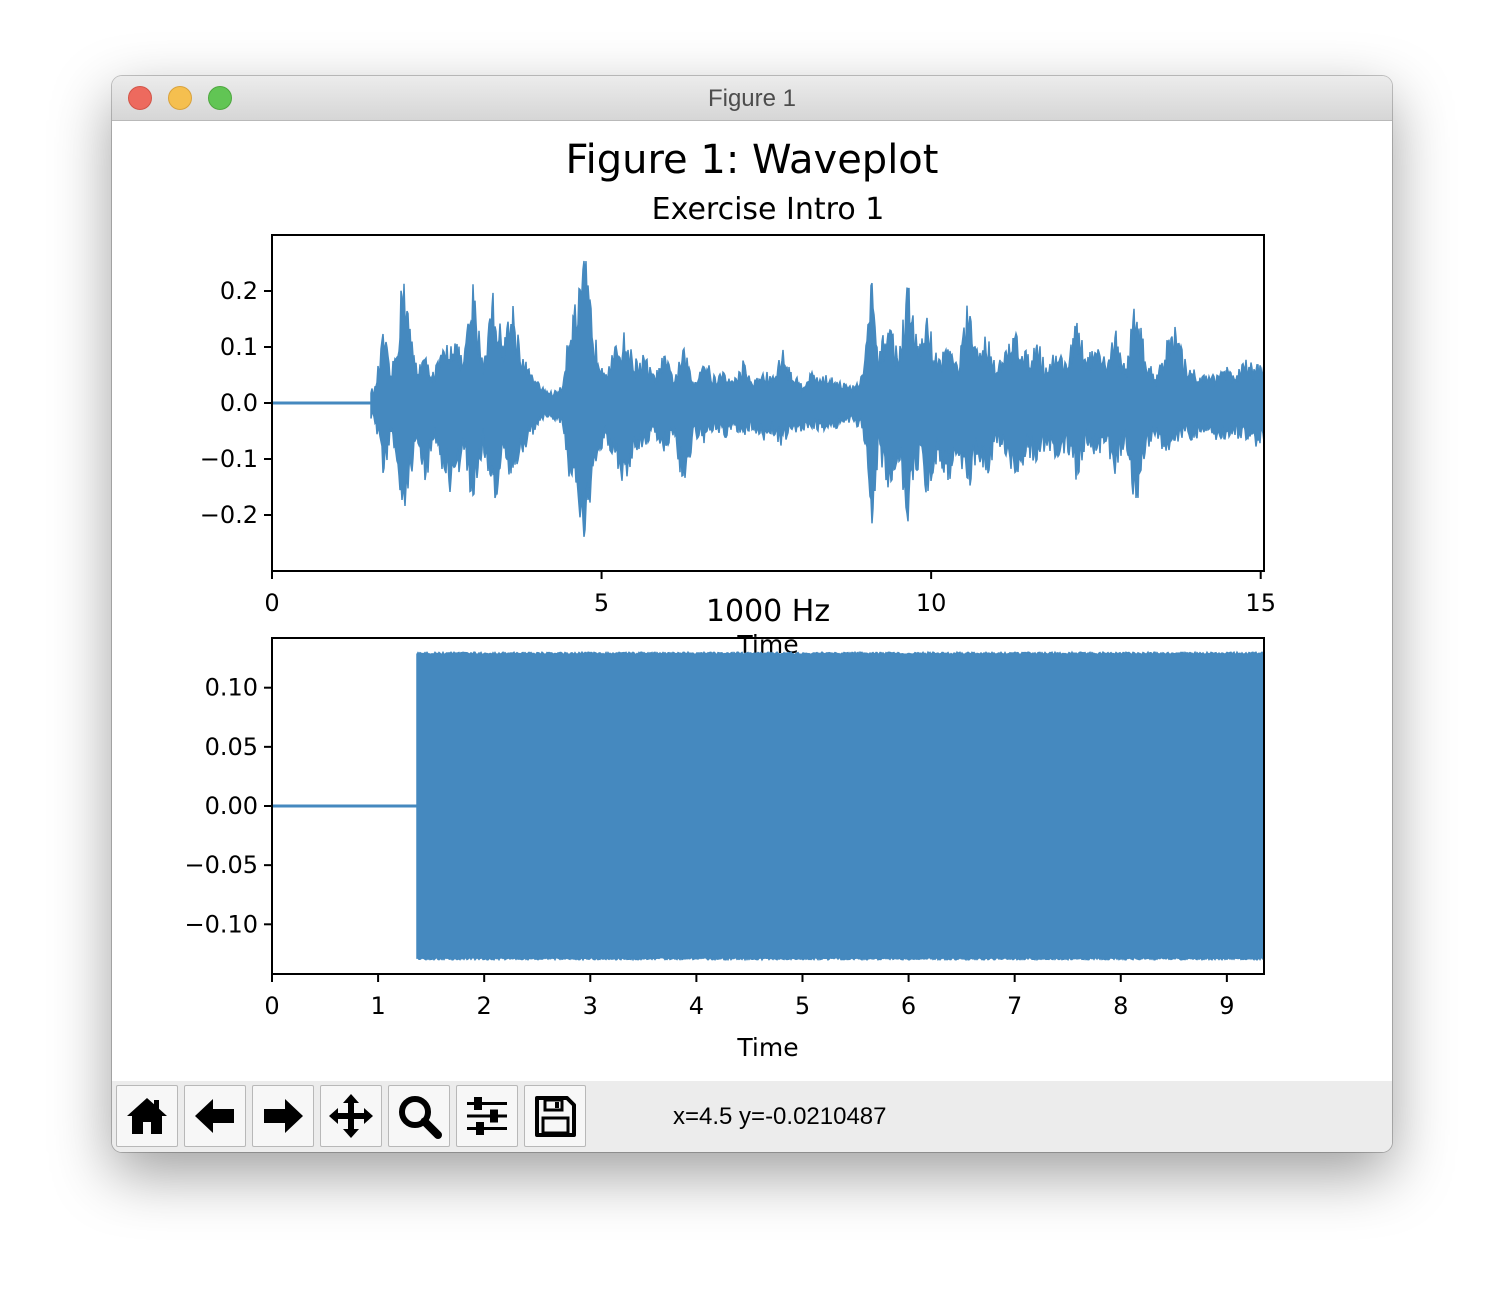  I want to click on cursor-coordinates: x=4.5 y=-0.0210487, so click(780, 1116).